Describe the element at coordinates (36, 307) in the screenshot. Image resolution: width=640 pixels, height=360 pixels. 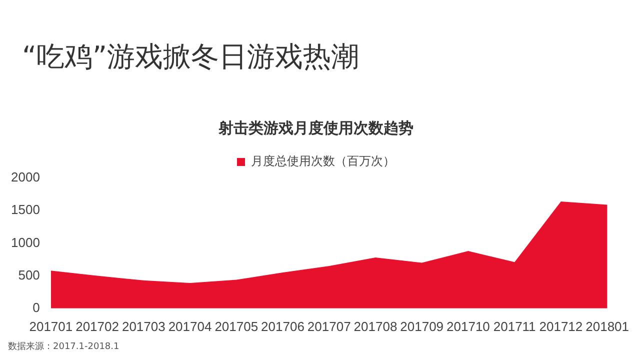
I see `y-tick-label: 0` at that location.